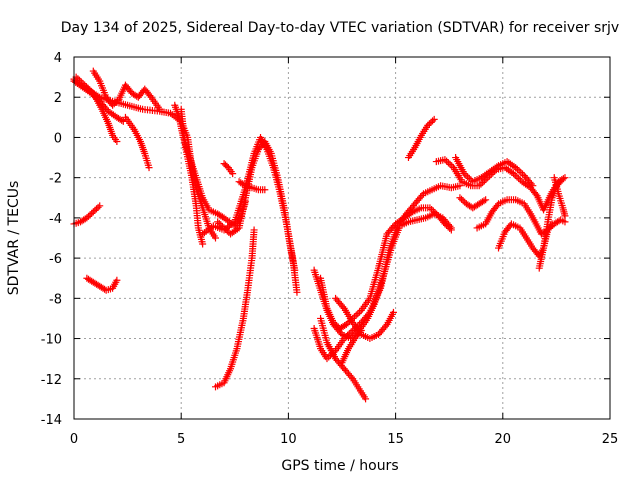  Describe the element at coordinates (610, 439) in the screenshot. I see `x-tick-label: 25` at that location.